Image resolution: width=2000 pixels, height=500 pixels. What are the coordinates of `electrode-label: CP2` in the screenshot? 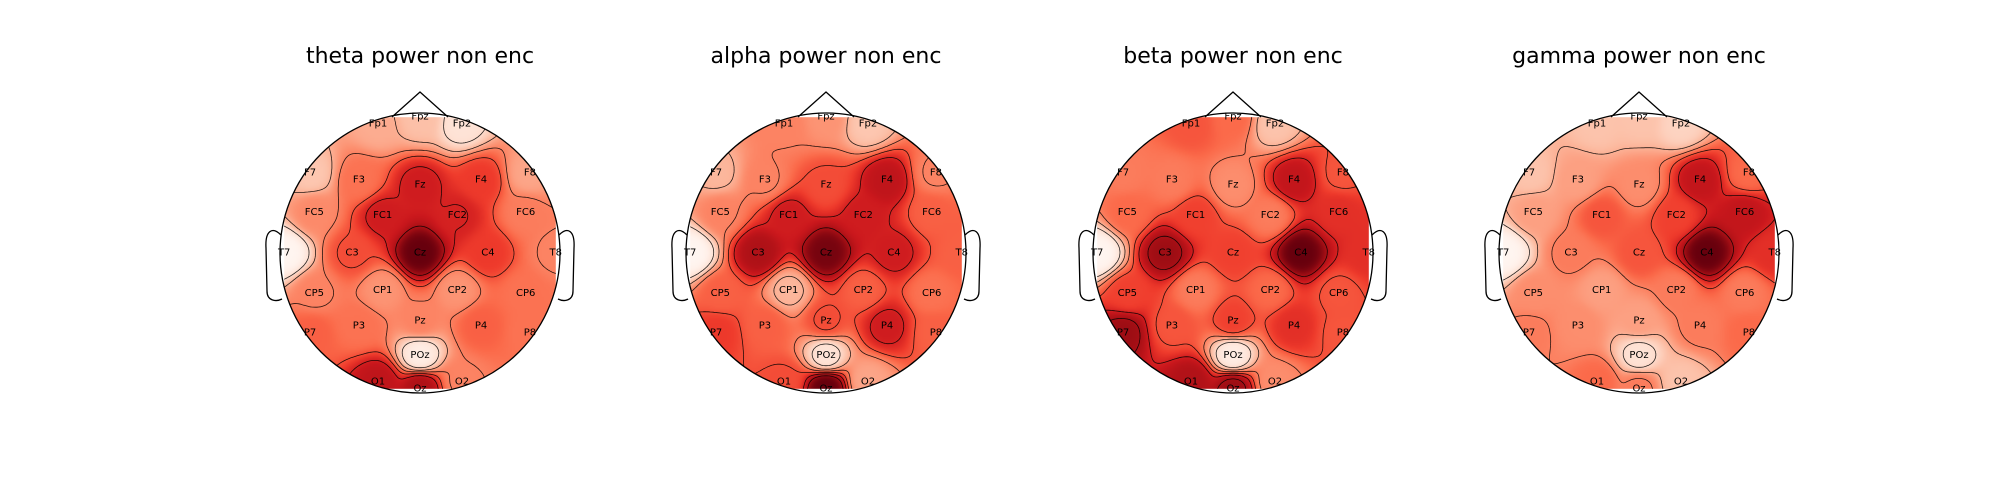 It's located at (1270, 290).